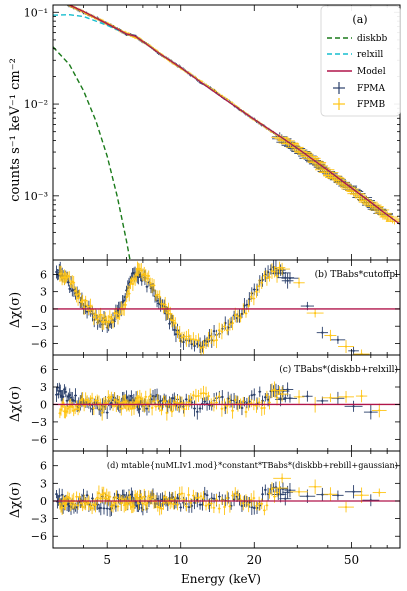 Image resolution: width=407 pixels, height=591 pixels. Describe the element at coordinates (36, 104) in the screenshot. I see `y-tick-label-a: 10⁻²` at that location.